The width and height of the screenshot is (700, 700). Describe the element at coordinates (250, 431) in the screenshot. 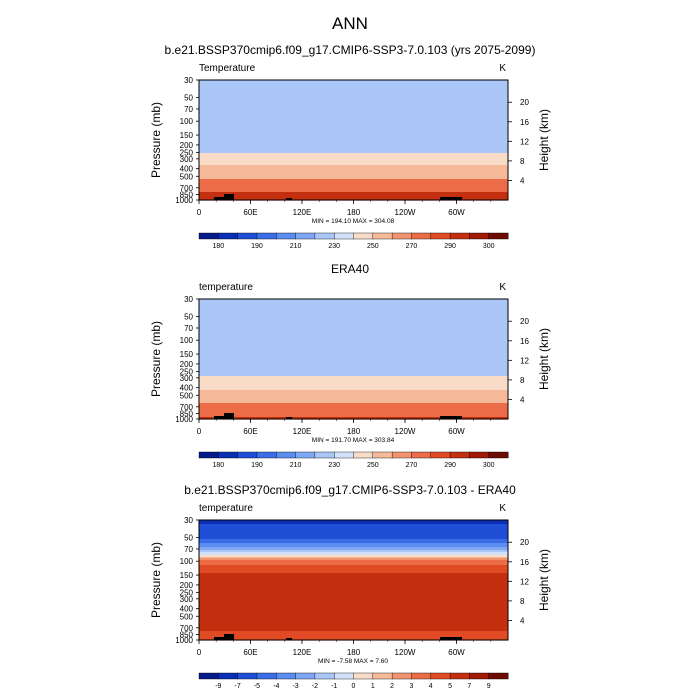

I see `x-tick-label: 60E` at that location.